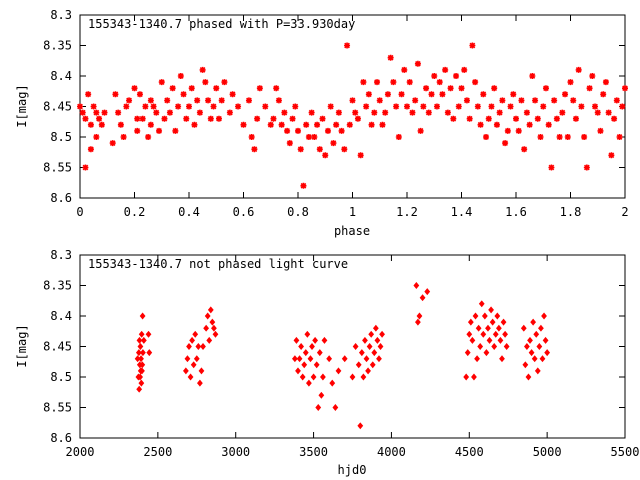 This screenshot has height=480, width=640. What do you see at coordinates (22, 345) in the screenshot?
I see `unphased-y-axis-title: I[mag]` at bounding box center [22, 345].